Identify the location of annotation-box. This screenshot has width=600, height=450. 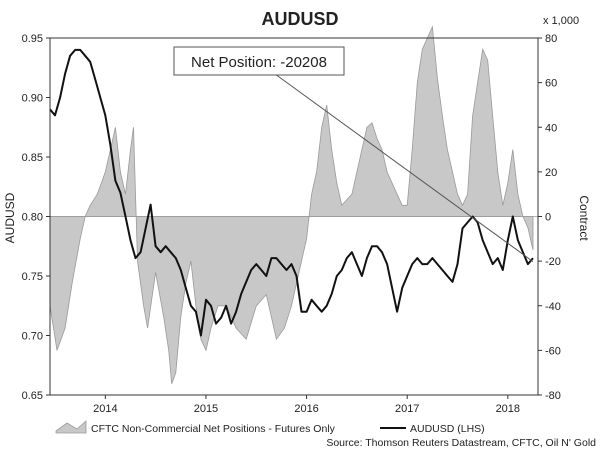
(259, 61).